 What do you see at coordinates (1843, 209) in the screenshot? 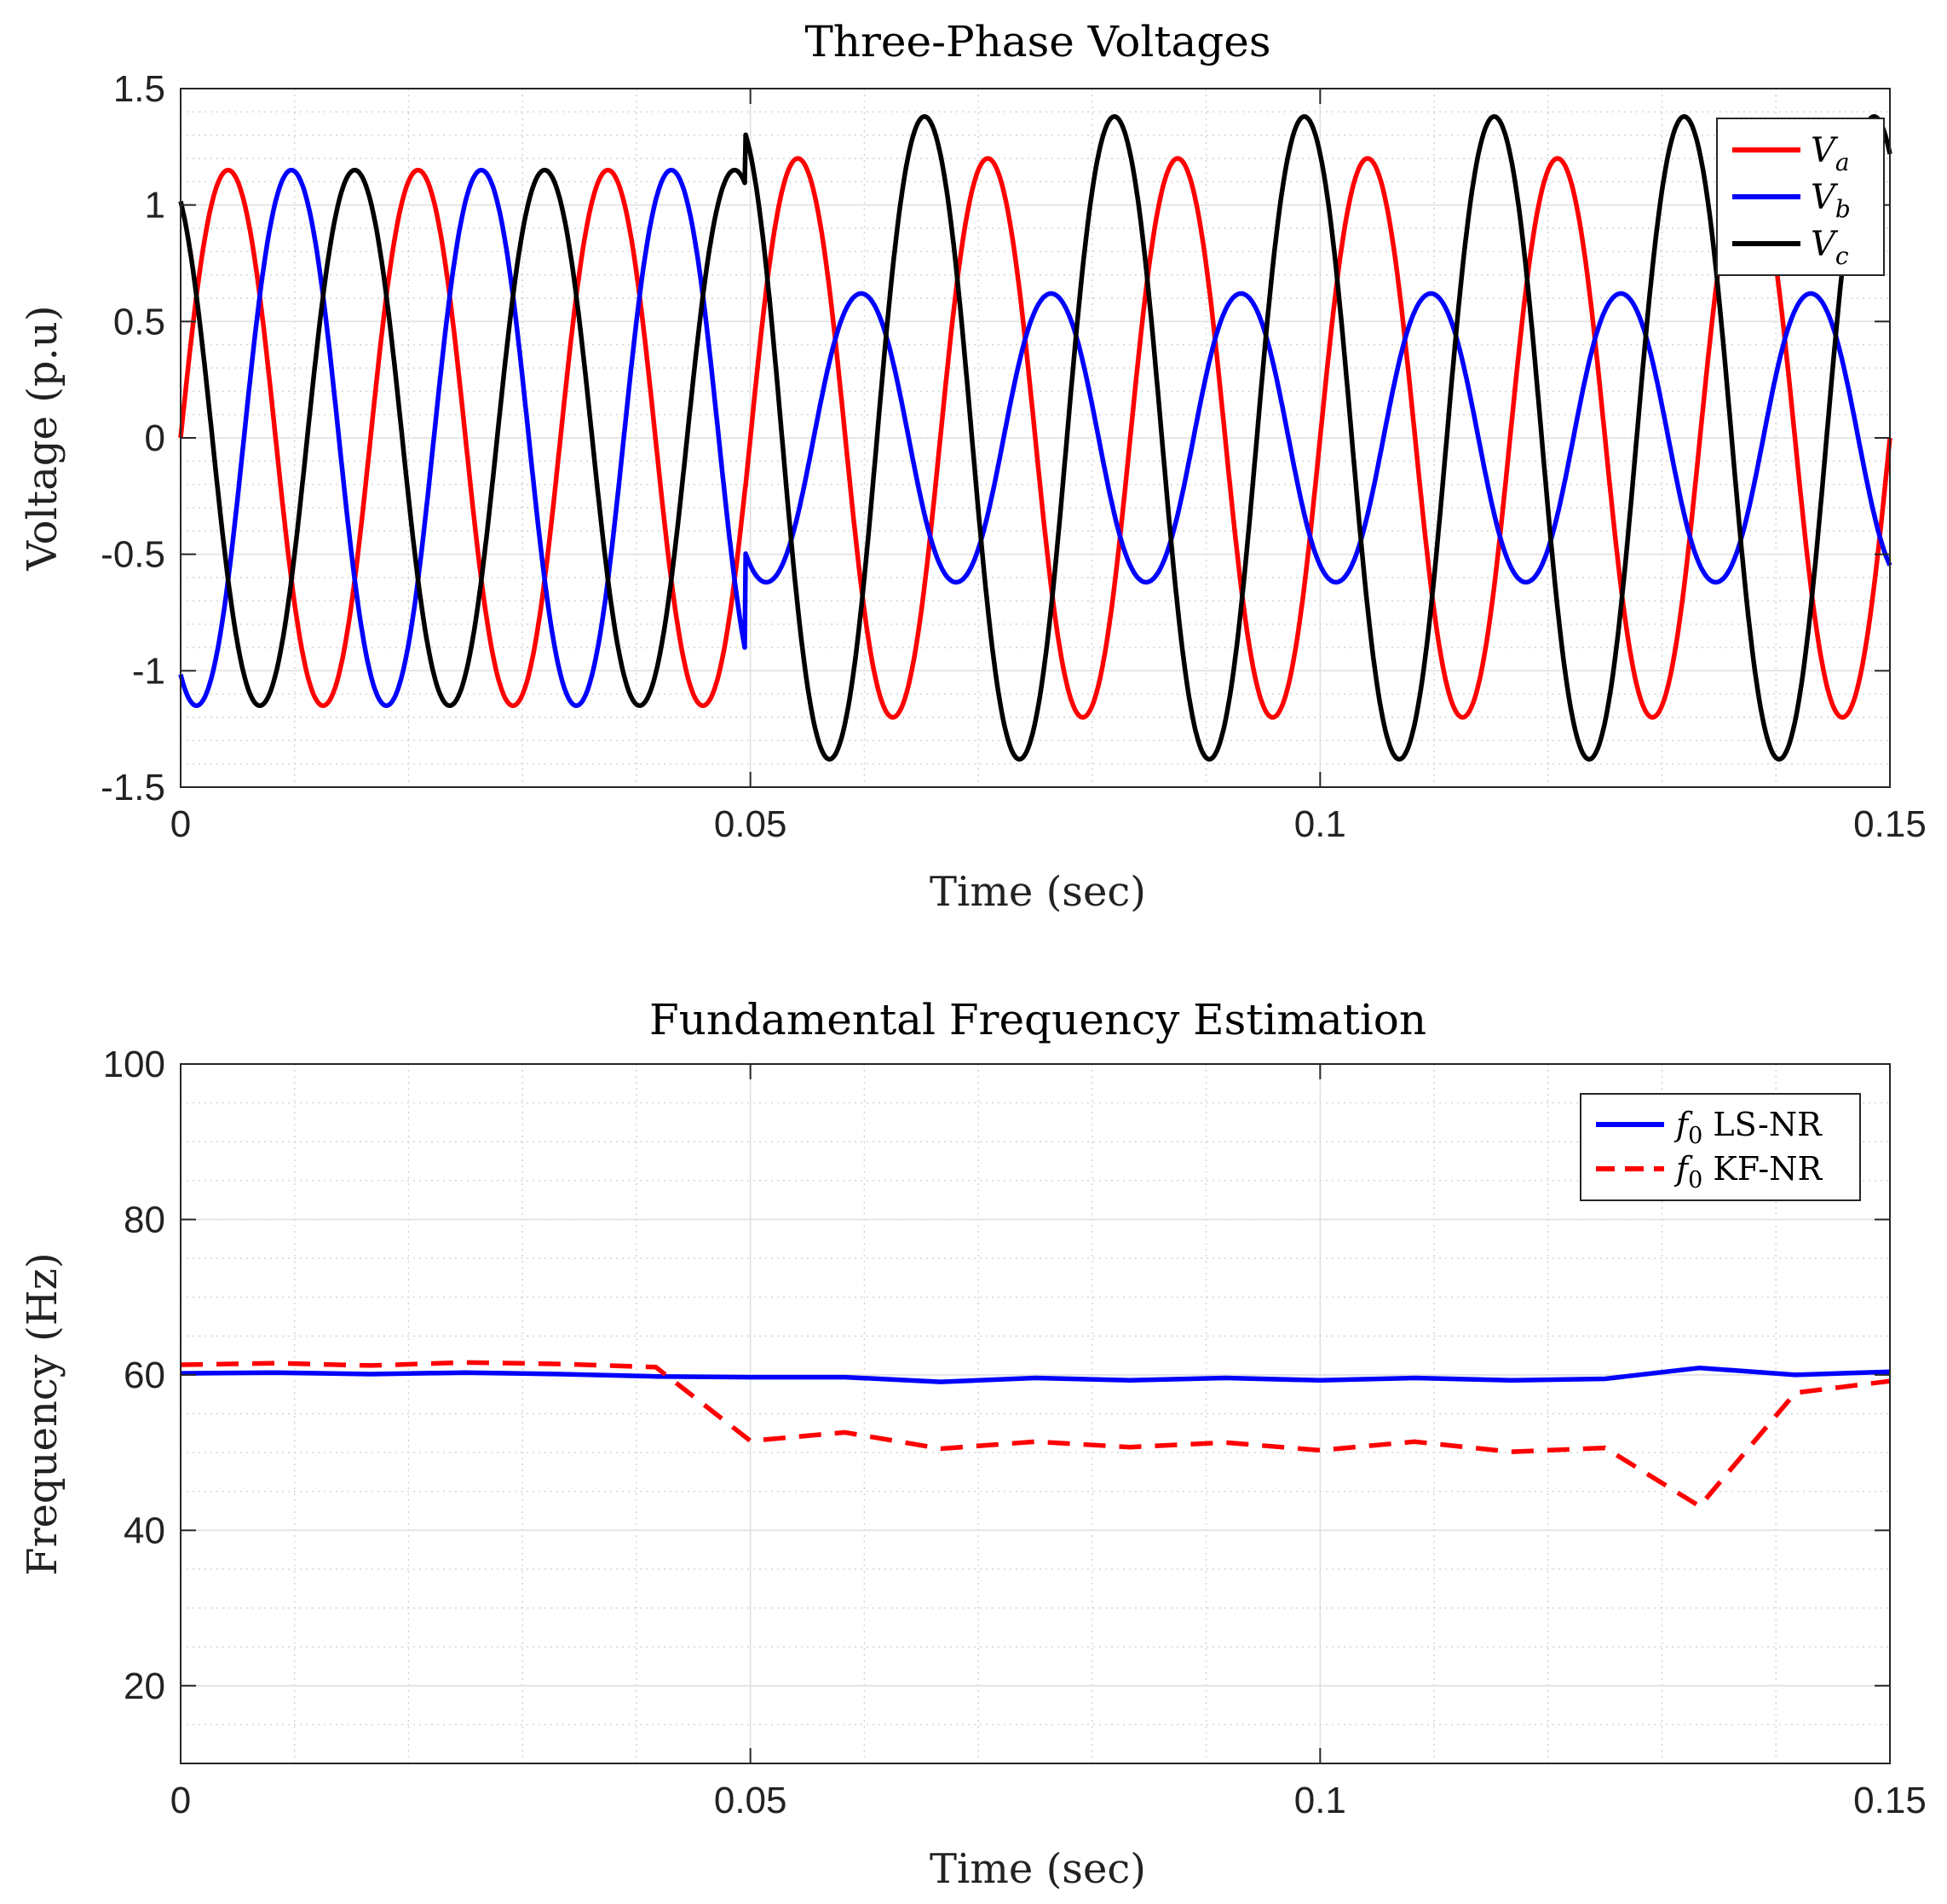
I see `legend-label-subscript: b` at bounding box center [1843, 209].